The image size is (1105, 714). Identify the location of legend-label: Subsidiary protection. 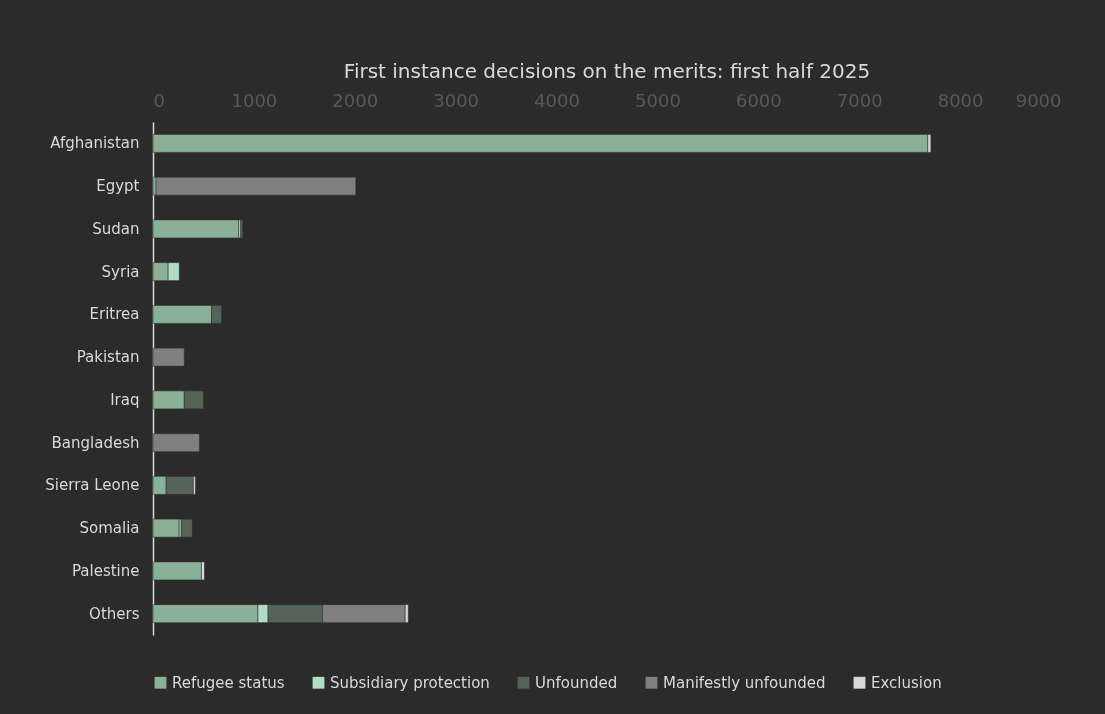
(410, 682).